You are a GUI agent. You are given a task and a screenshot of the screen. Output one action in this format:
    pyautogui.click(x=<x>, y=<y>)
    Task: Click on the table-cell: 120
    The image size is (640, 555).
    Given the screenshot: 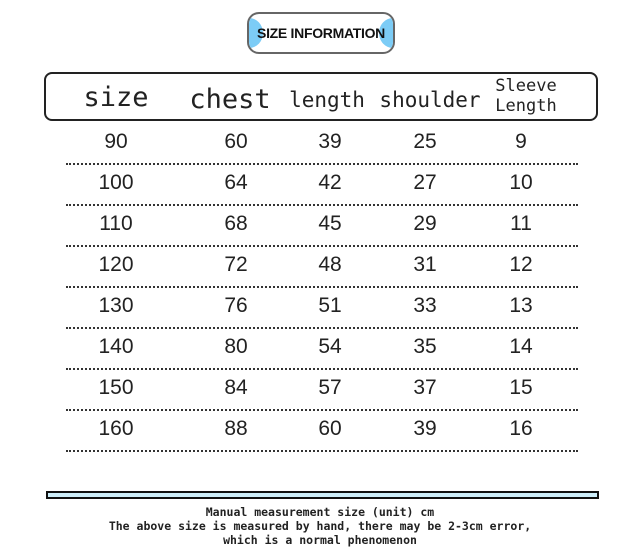 What is the action you would take?
    pyautogui.click(x=116, y=264)
    